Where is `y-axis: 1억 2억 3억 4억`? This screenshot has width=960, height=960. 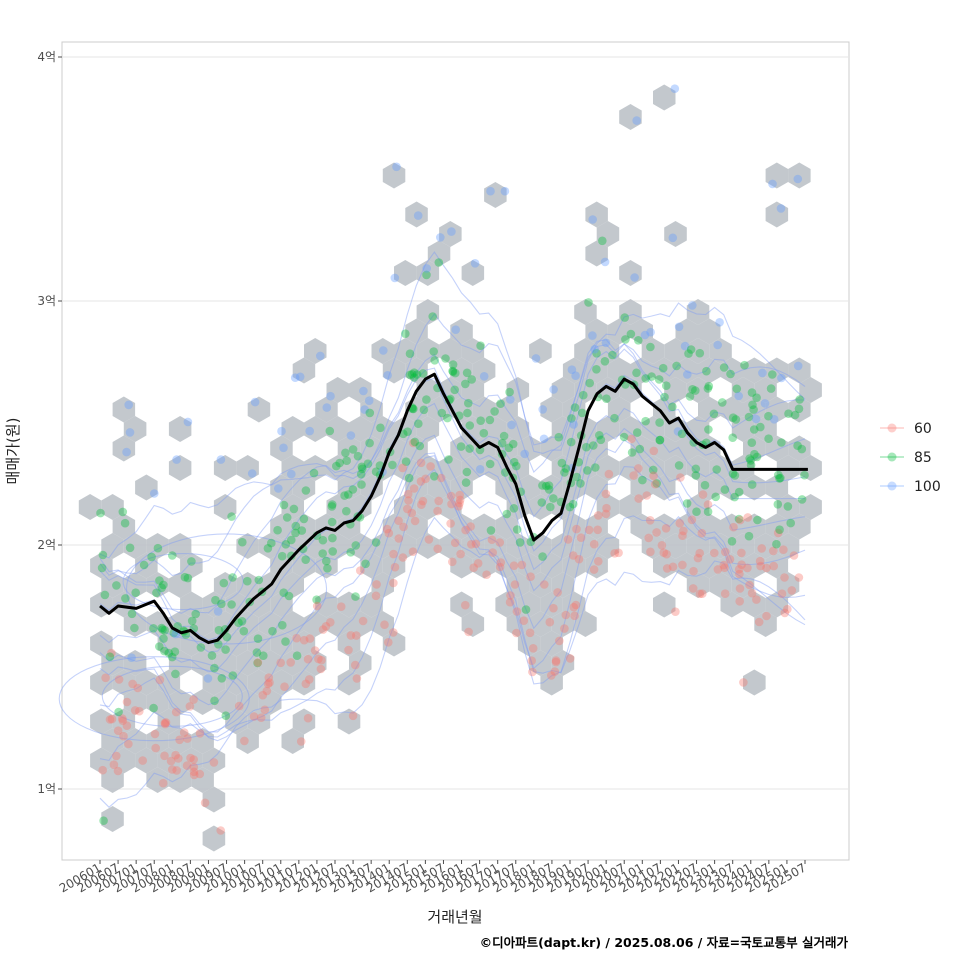 y-axis: 1억 2억 3억 4억 is located at coordinates (49, 423).